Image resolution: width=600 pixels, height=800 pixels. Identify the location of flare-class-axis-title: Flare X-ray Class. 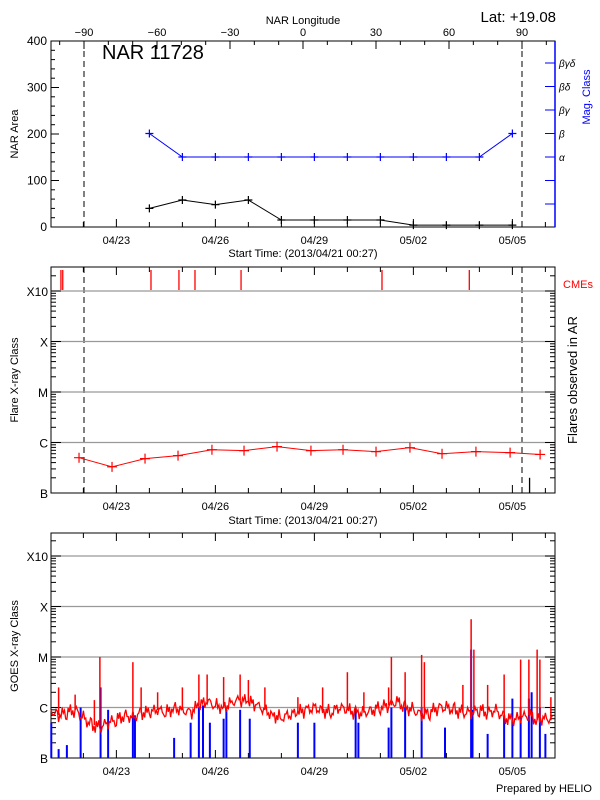
(15, 379).